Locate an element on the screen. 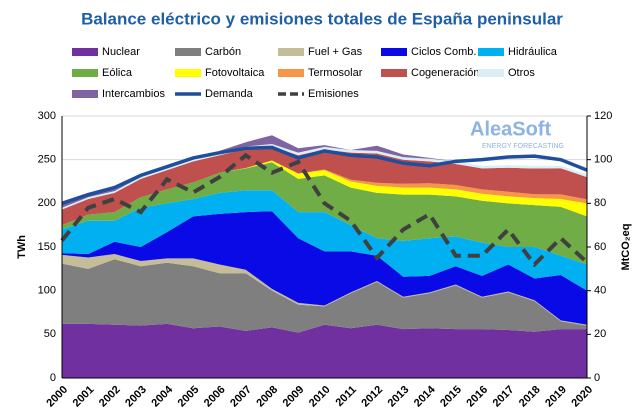  y2-tick-label: 0 is located at coordinates (597, 378).